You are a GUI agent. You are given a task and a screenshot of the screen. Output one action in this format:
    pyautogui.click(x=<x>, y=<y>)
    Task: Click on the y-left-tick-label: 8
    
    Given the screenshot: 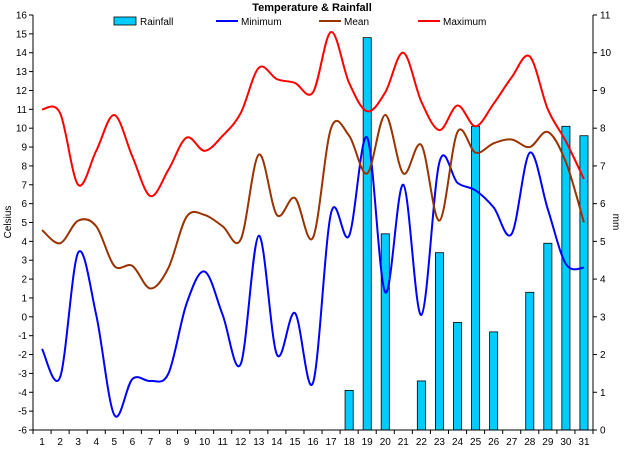 What is the action you would take?
    pyautogui.click(x=24, y=166)
    